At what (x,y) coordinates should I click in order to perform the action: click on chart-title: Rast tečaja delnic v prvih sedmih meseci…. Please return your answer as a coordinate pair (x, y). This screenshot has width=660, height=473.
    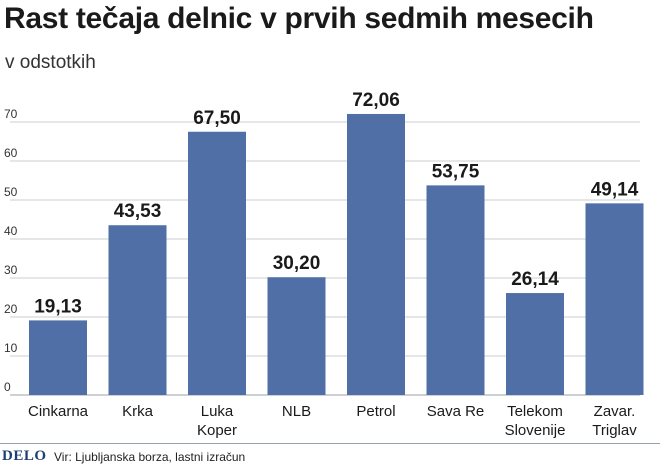
    Looking at the image, I should click on (299, 18).